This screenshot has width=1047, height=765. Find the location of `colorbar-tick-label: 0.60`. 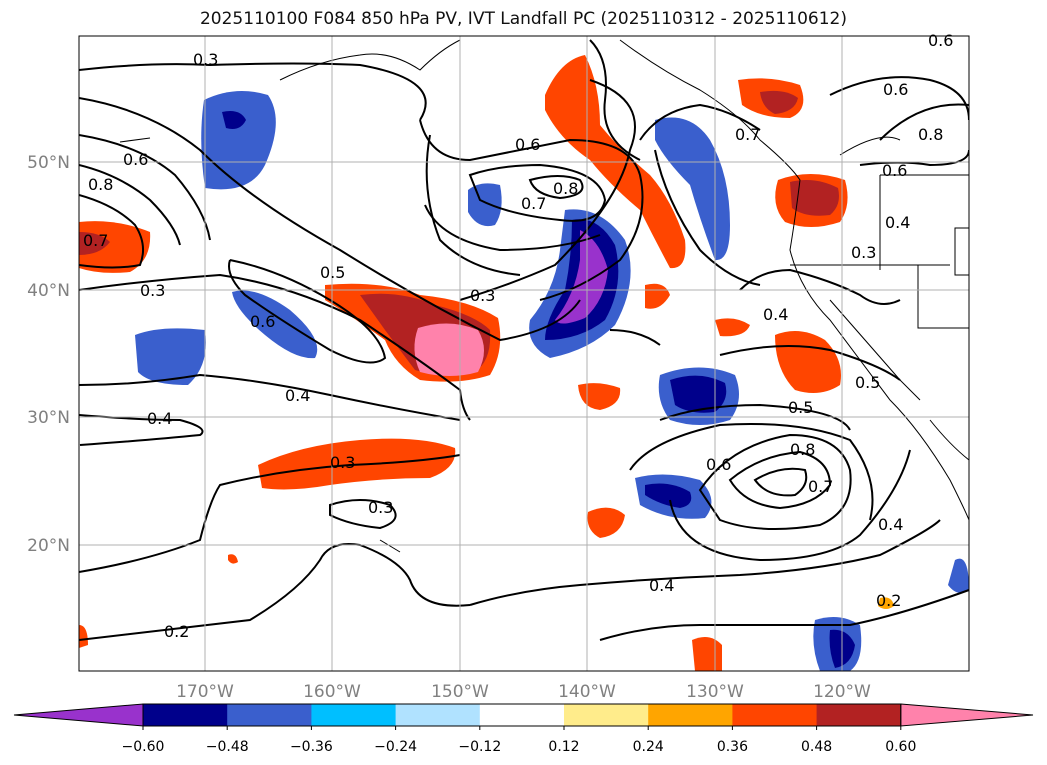

colorbar-tick-label: 0.60 is located at coordinates (900, 747).